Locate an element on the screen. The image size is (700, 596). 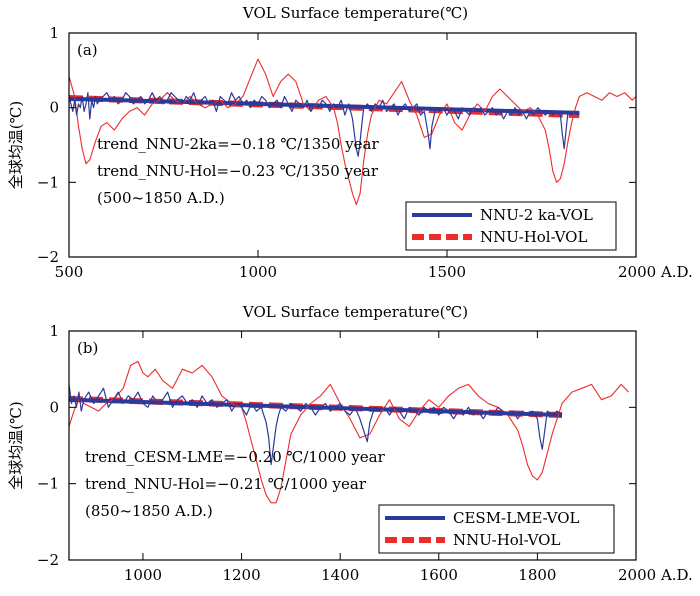
trend-annotation: trend_NNU-Hol=−0.23 ℃/1350 year is located at coordinates (238, 171).